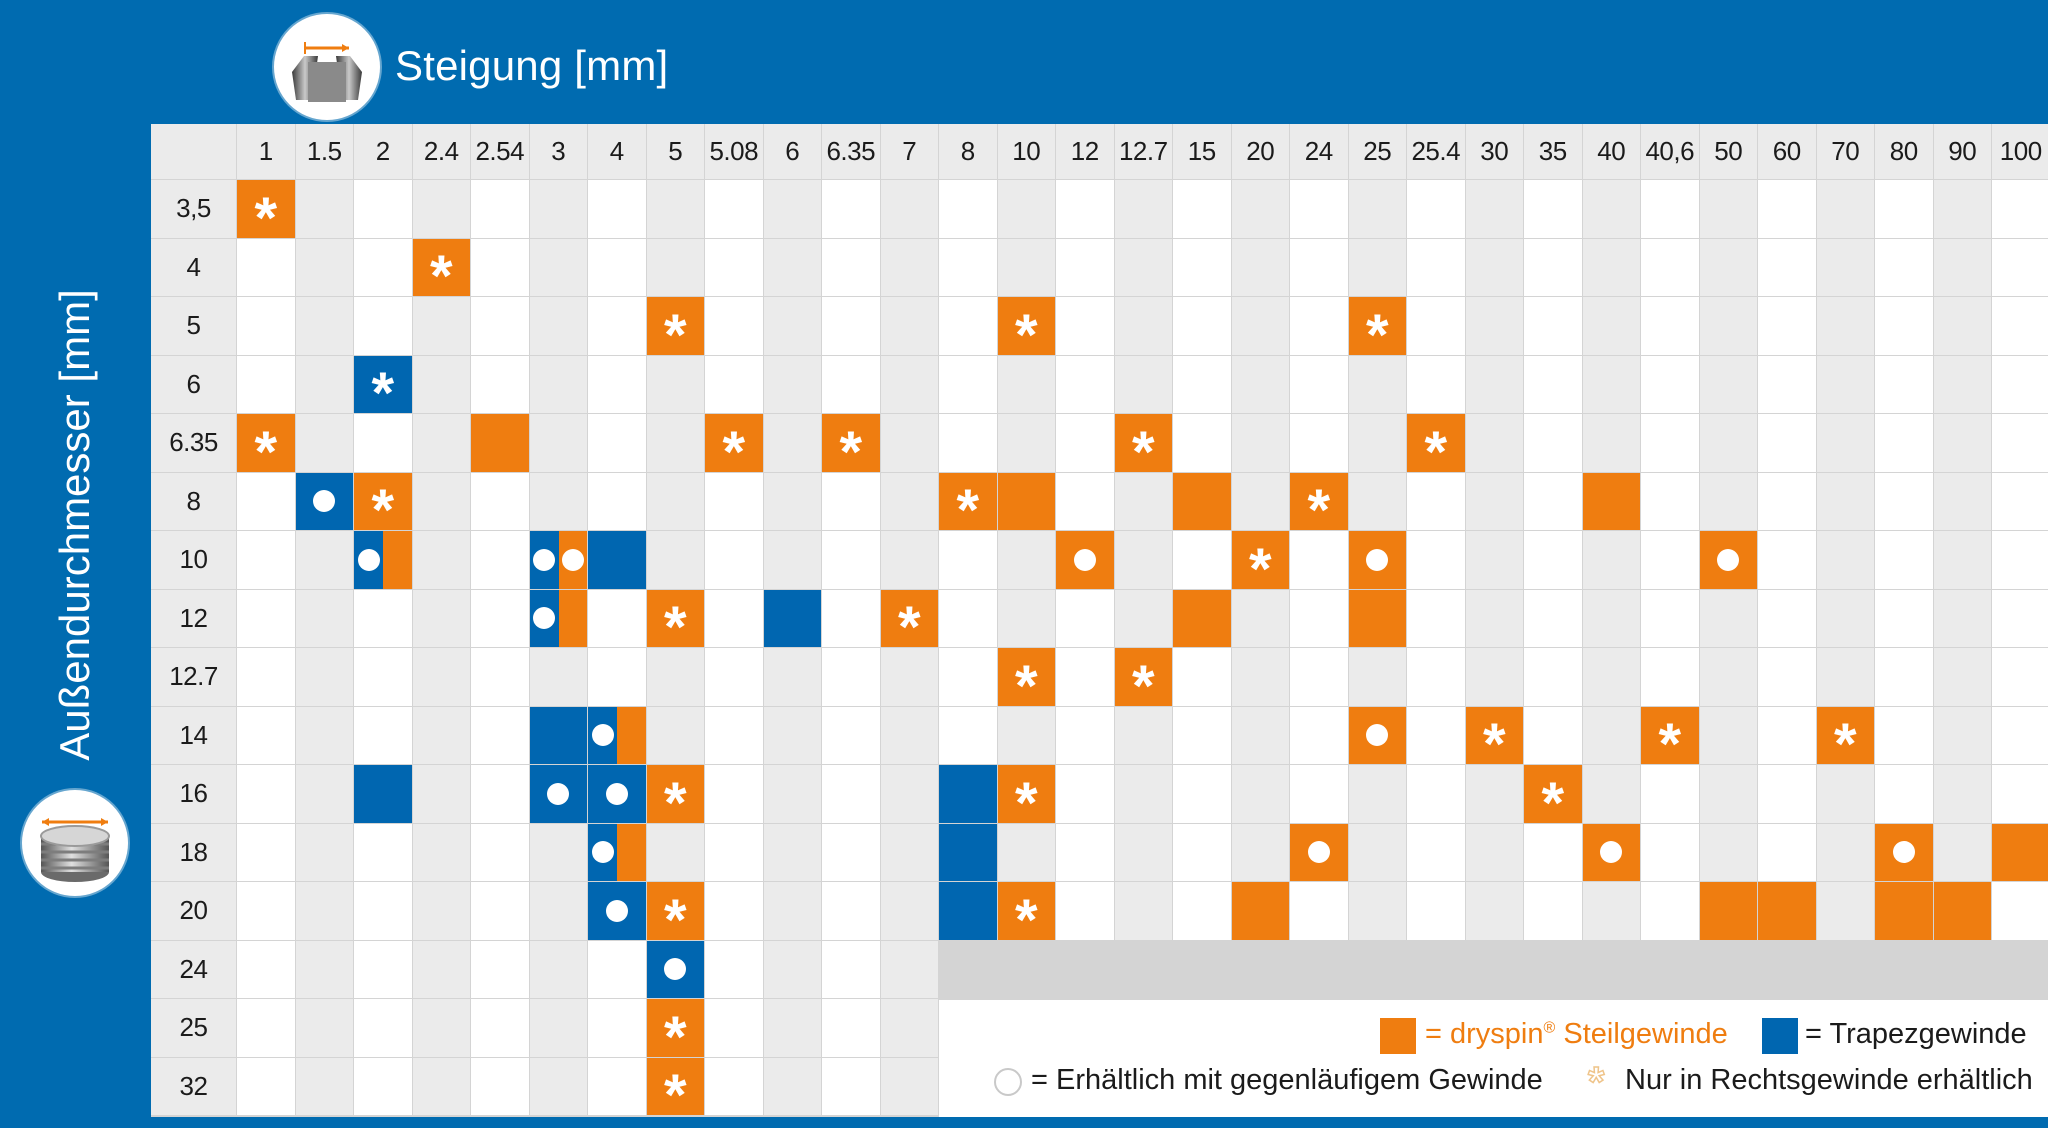 This screenshot has width=2048, height=1128. Describe the element at coordinates (193, 443) in the screenshot. I see `diameter-header: 6.35` at that location.